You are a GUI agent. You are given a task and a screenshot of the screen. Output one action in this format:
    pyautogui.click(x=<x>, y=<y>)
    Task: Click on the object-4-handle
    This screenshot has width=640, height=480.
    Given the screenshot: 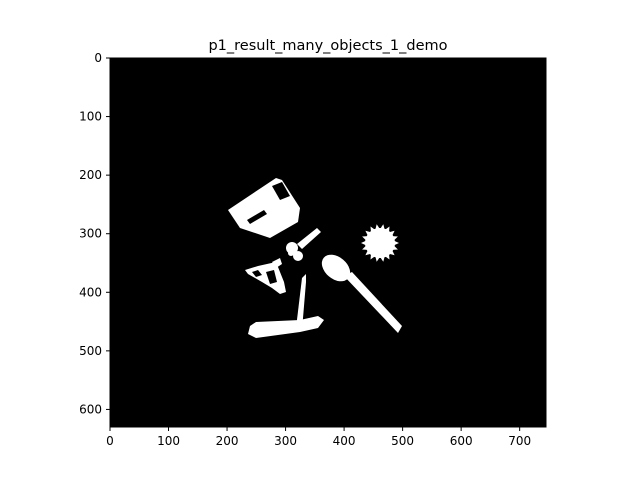 What is the action you would take?
    pyautogui.click(x=373, y=302)
    